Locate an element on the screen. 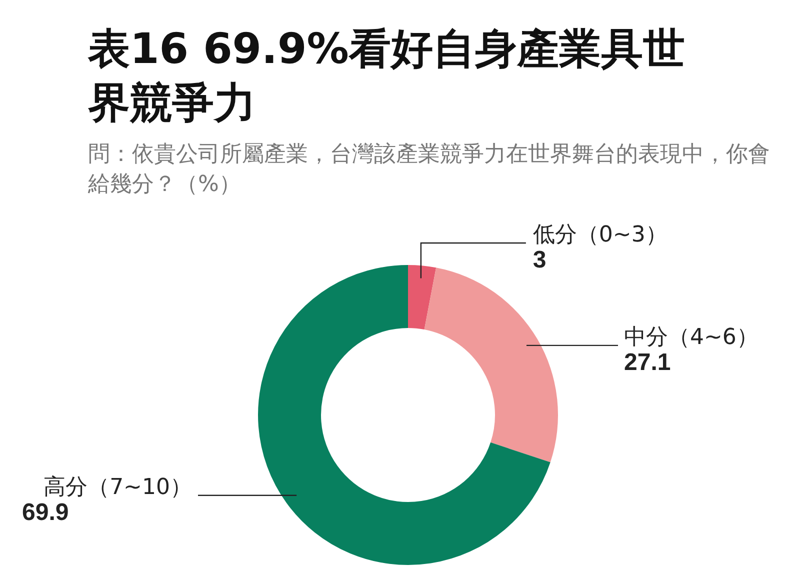  slice-label: 低分（0~3） is located at coordinates (600, 235).